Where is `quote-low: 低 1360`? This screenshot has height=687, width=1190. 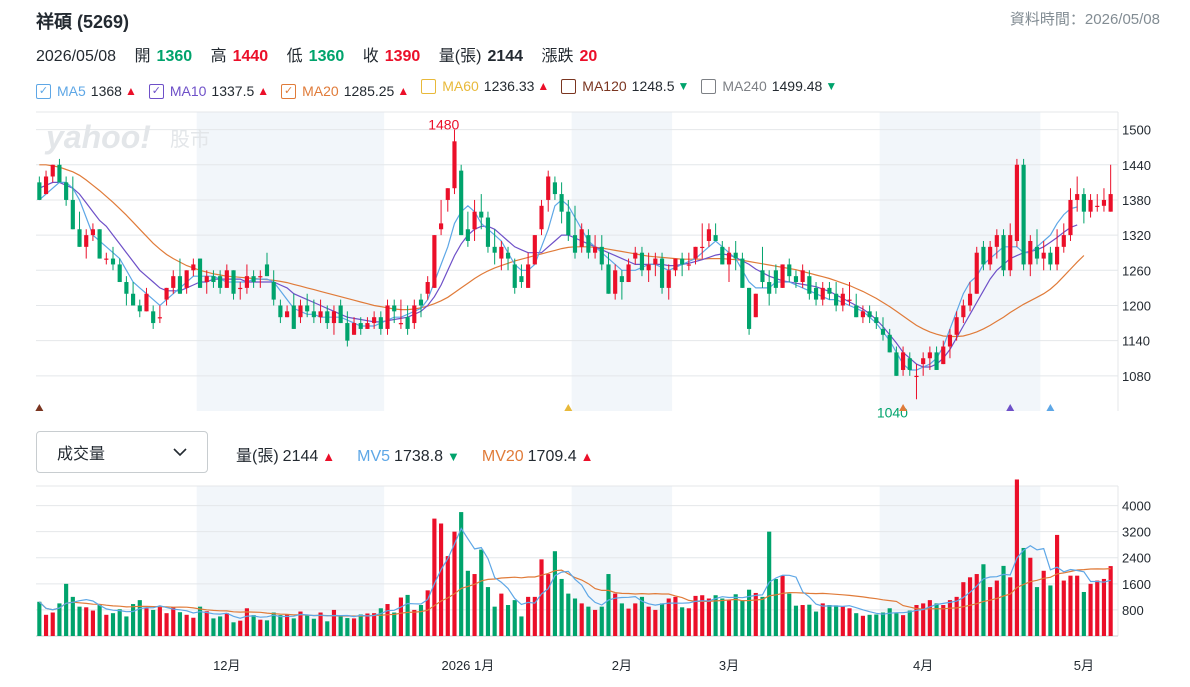
quote-low: 低 1360 is located at coordinates (316, 56).